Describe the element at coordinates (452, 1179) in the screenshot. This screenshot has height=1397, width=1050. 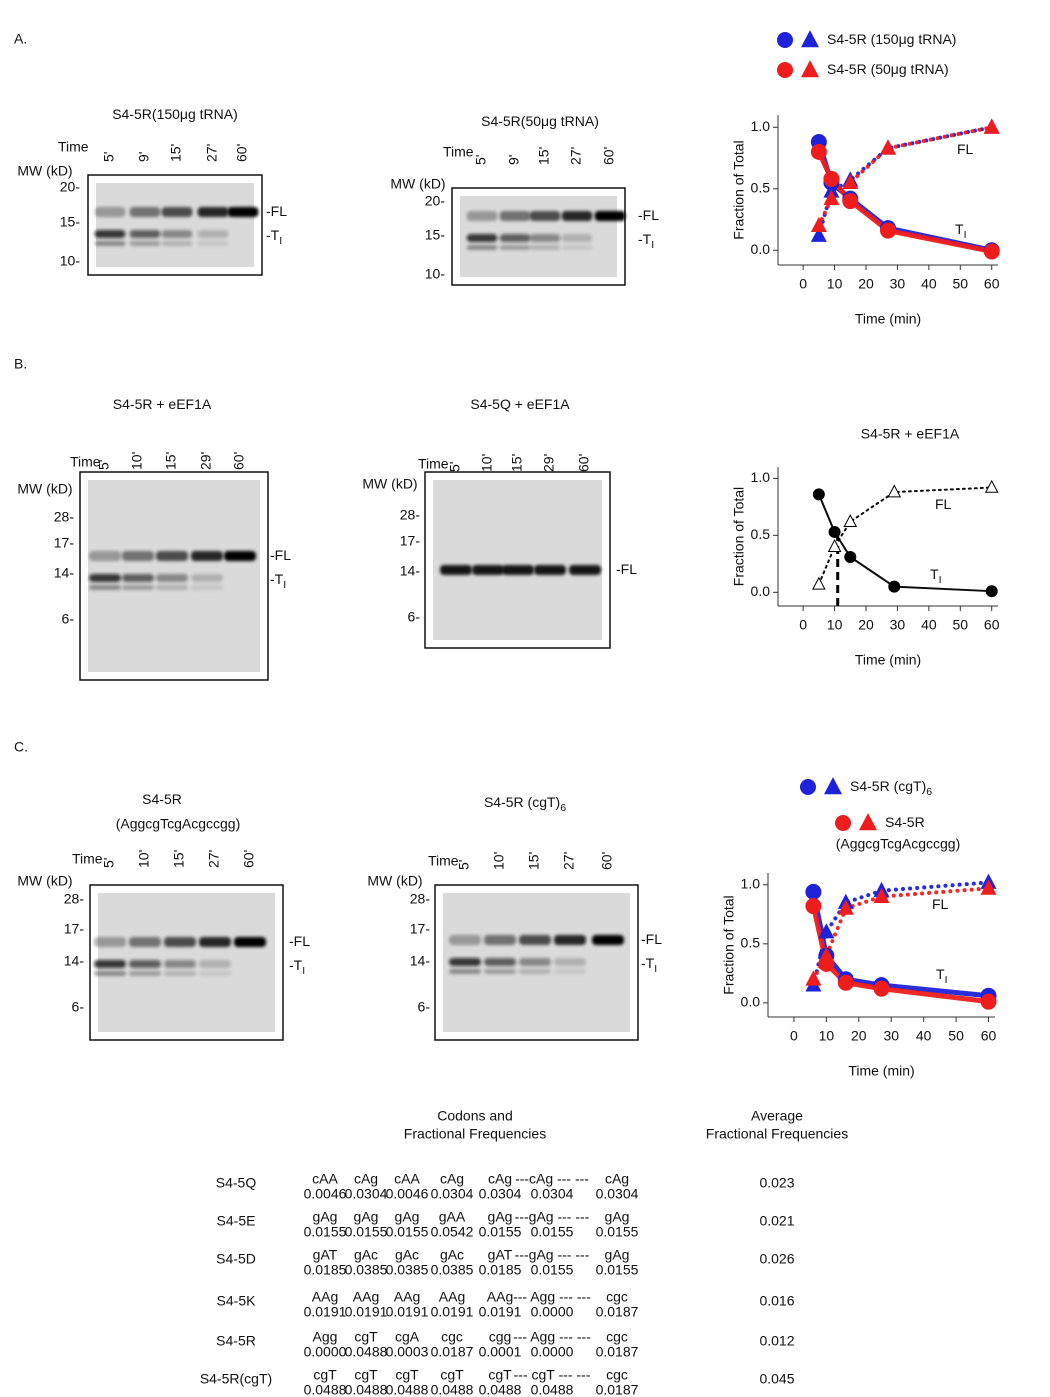
I see `codon: cAg` at that location.